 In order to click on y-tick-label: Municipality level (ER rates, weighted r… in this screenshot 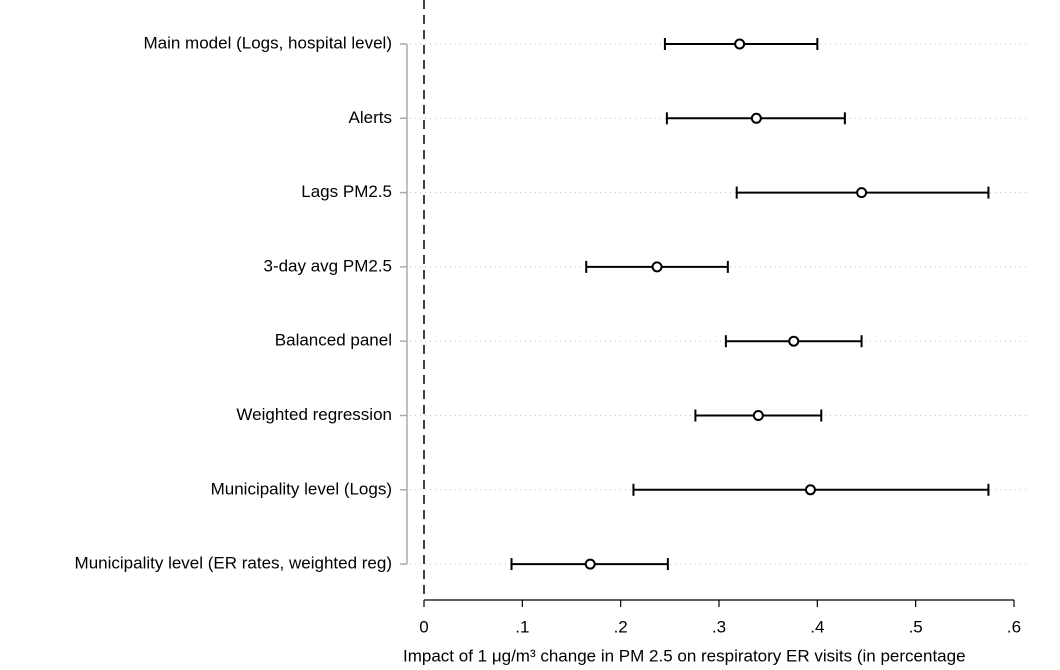, I will do `click(233, 563)`.